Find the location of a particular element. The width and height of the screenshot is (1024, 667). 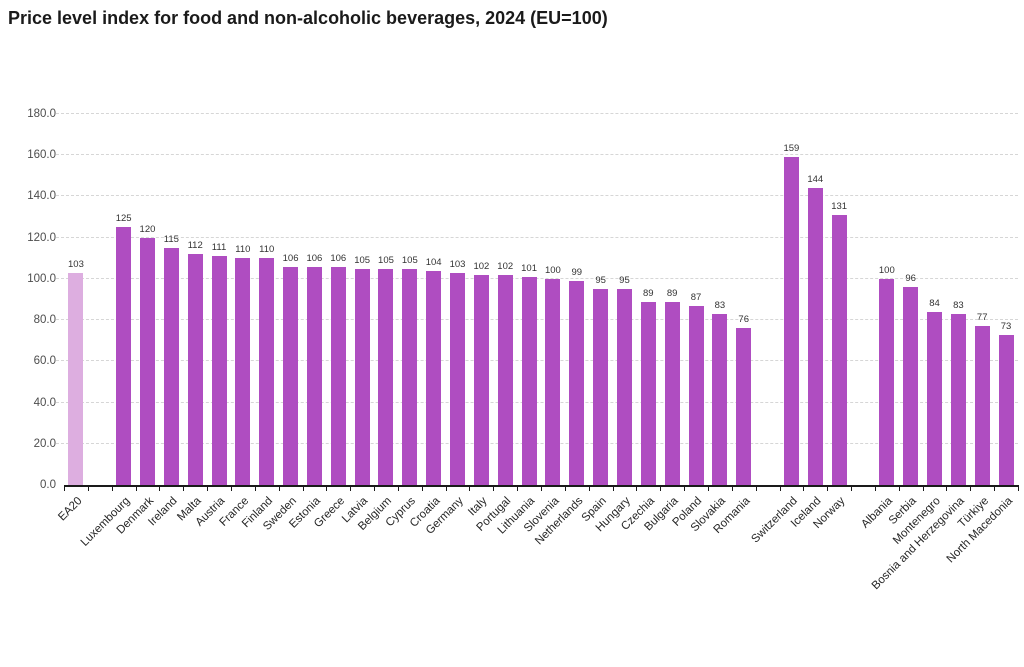

y-axis-label: 20.0 is located at coordinates (44, 443).